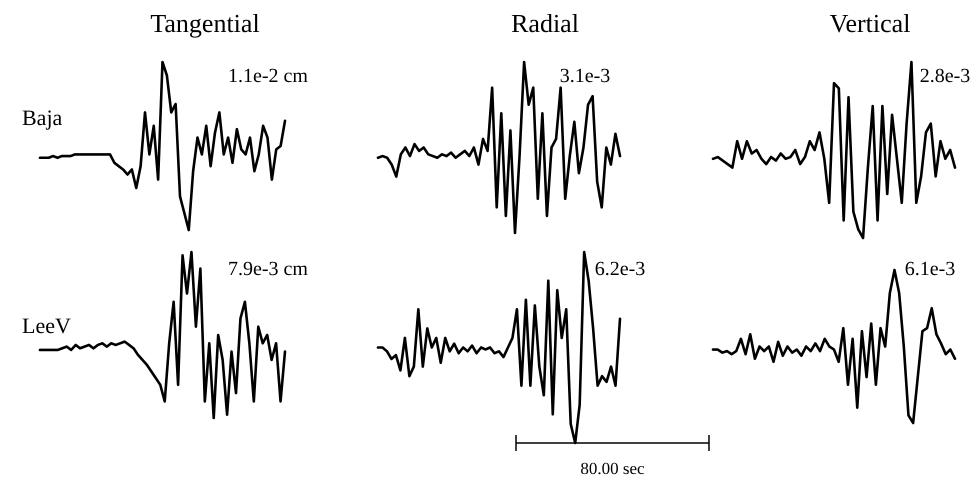 This screenshot has width=979, height=485. Describe the element at coordinates (945, 76) in the screenshot. I see `annotation: 2.8e-3` at that location.